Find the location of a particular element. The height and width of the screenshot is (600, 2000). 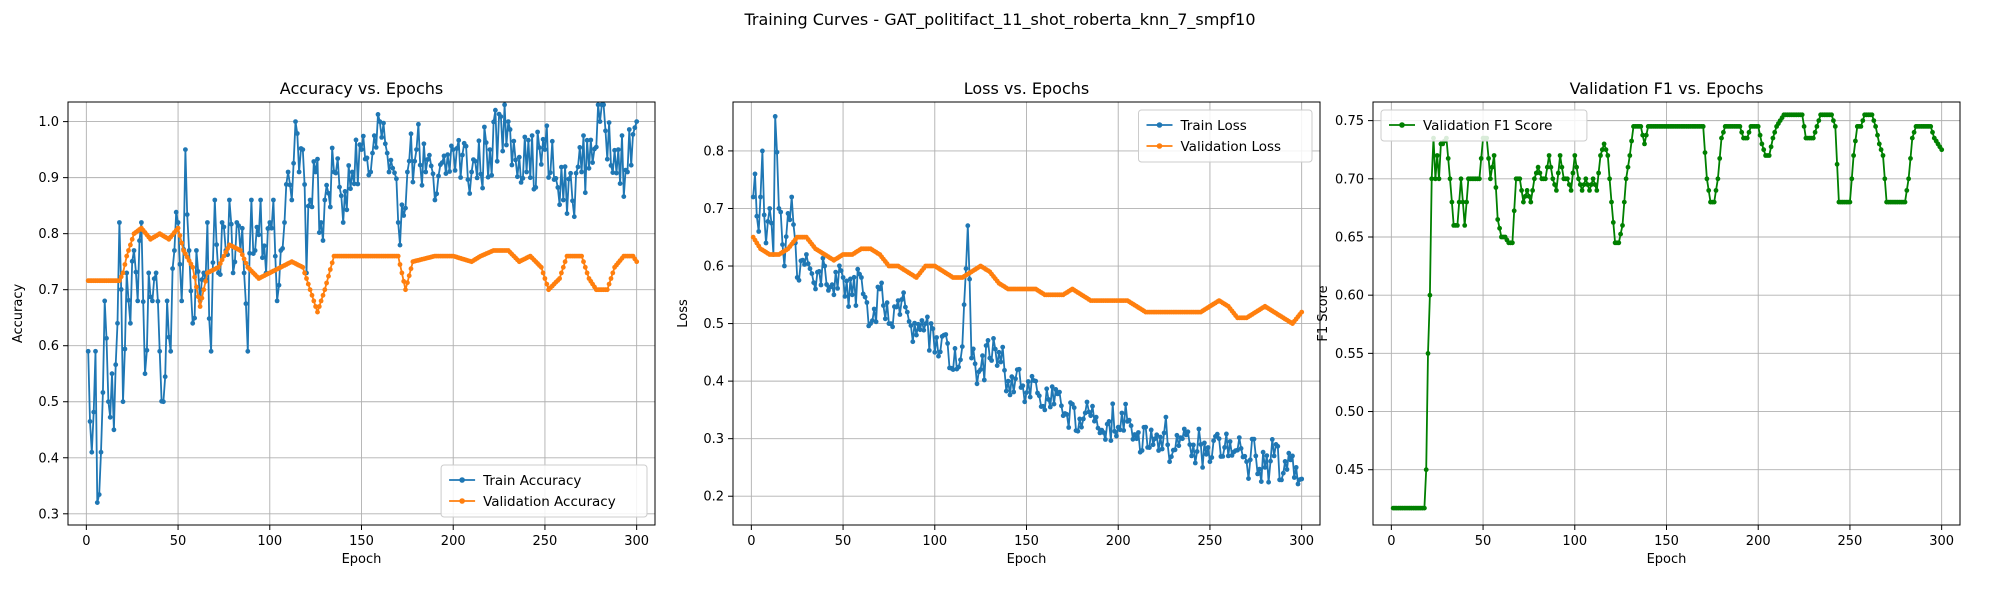

legend-box is located at coordinates (544, 491).